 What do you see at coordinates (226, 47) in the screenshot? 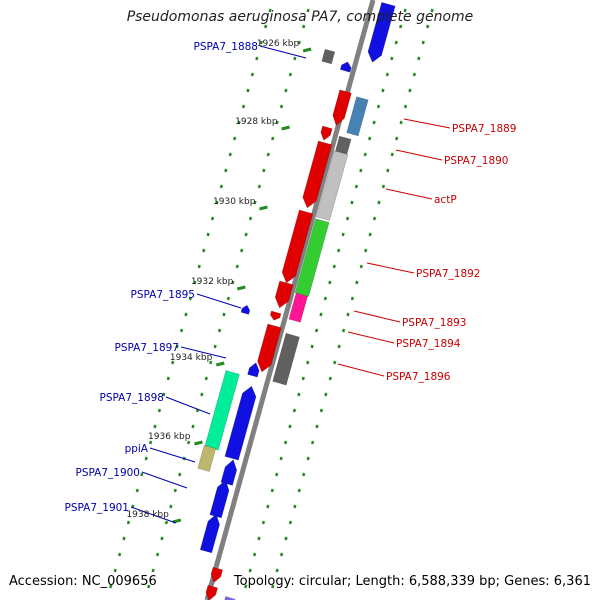
I see `gene-label-pspa7-1888: PSPA7_1888` at bounding box center [226, 47].